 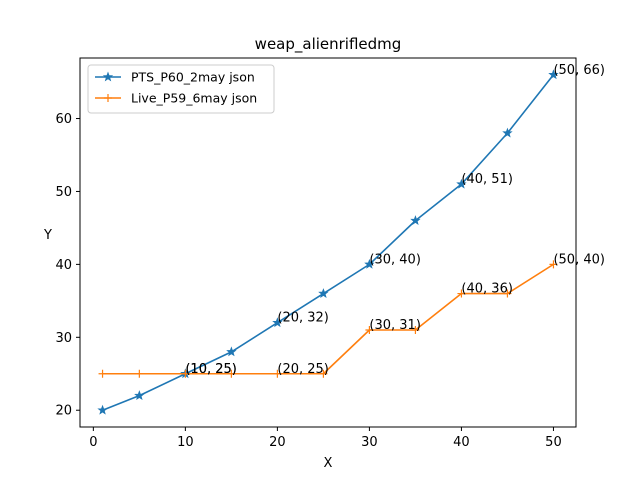 What do you see at coordinates (328, 463) in the screenshot?
I see `x-axis-label: X` at bounding box center [328, 463].